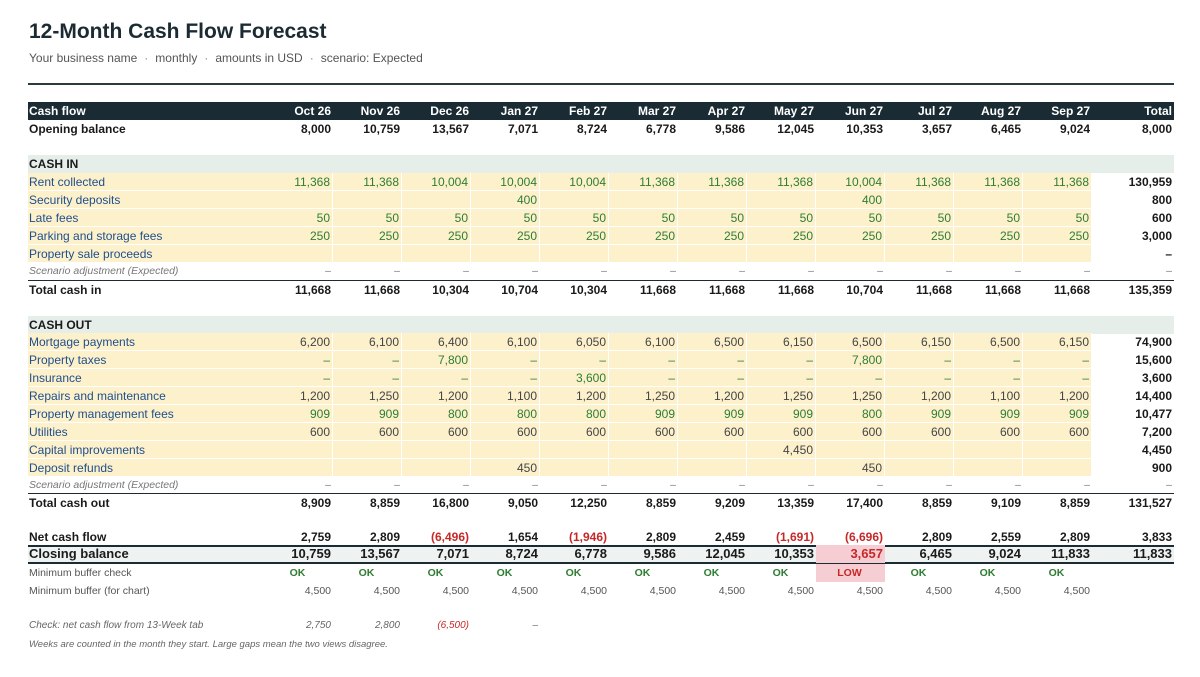 The image size is (1200, 677). What do you see at coordinates (988, 396) in the screenshot?
I see `input-cell: 1,100` at bounding box center [988, 396].